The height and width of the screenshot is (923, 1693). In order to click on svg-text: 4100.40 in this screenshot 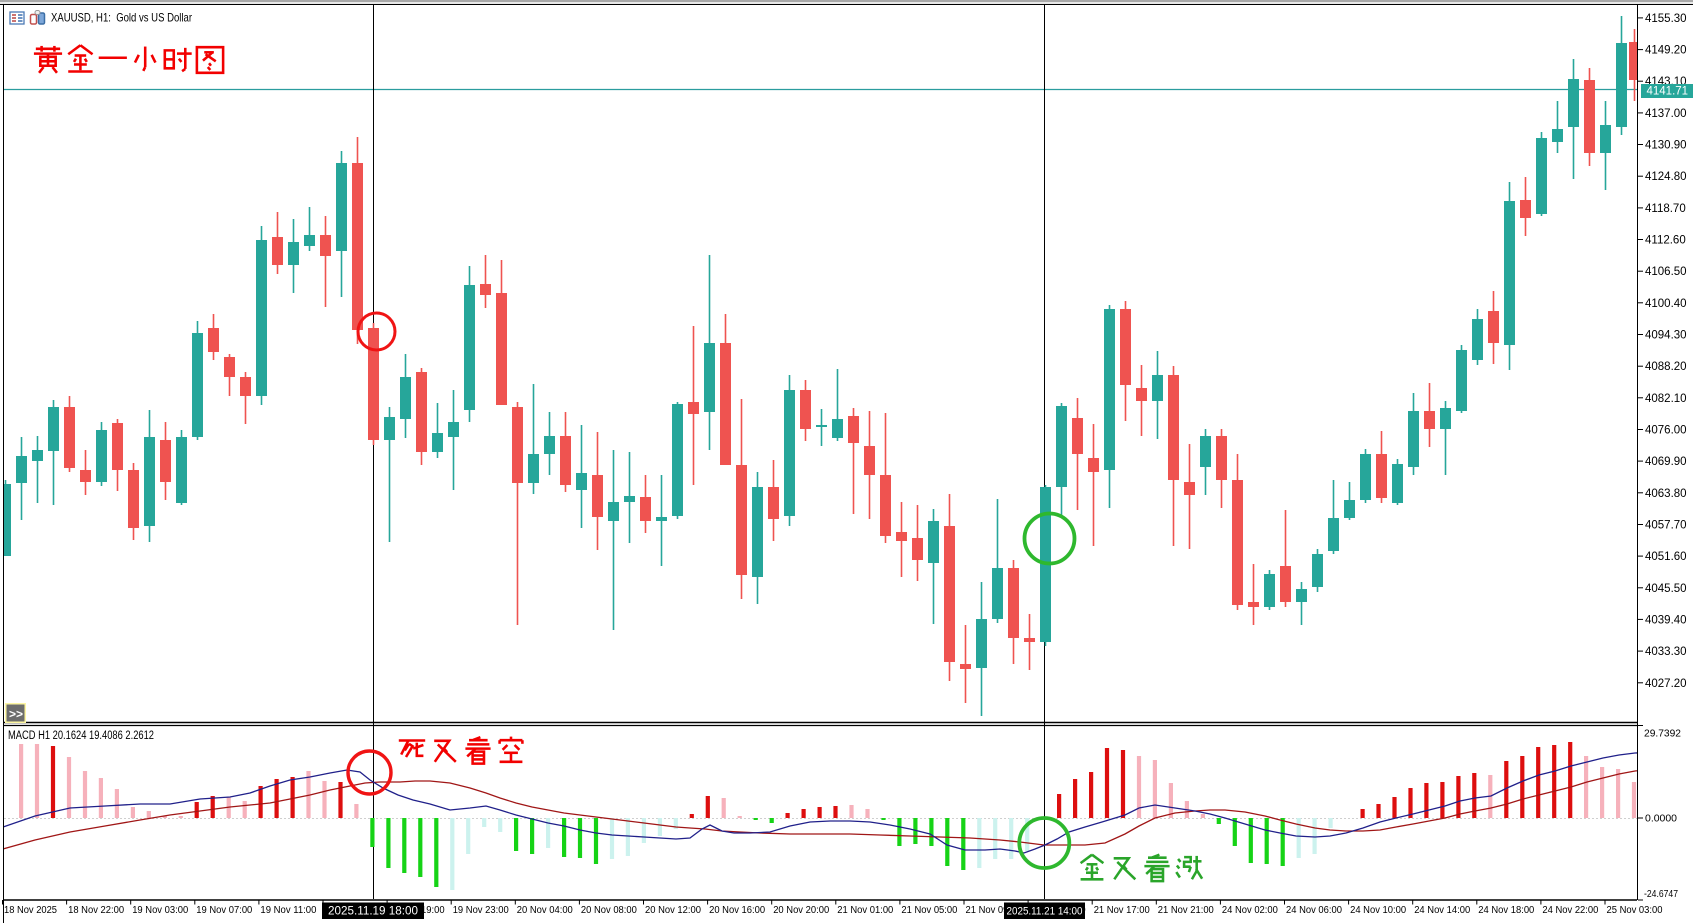, I will do `click(1666, 304)`.